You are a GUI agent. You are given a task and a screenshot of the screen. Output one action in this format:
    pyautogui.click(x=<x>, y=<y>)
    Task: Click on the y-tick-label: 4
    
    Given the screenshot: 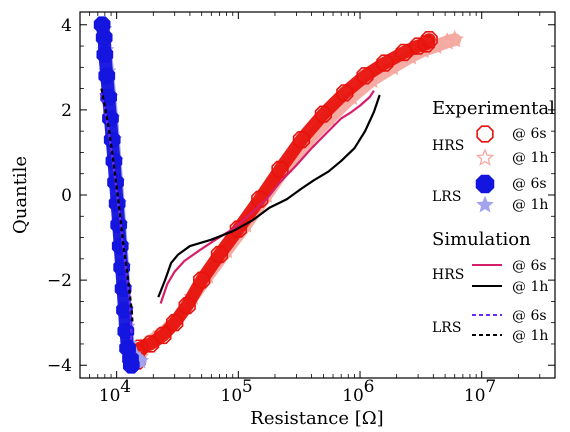 What is the action you would take?
    pyautogui.click(x=66, y=26)
    